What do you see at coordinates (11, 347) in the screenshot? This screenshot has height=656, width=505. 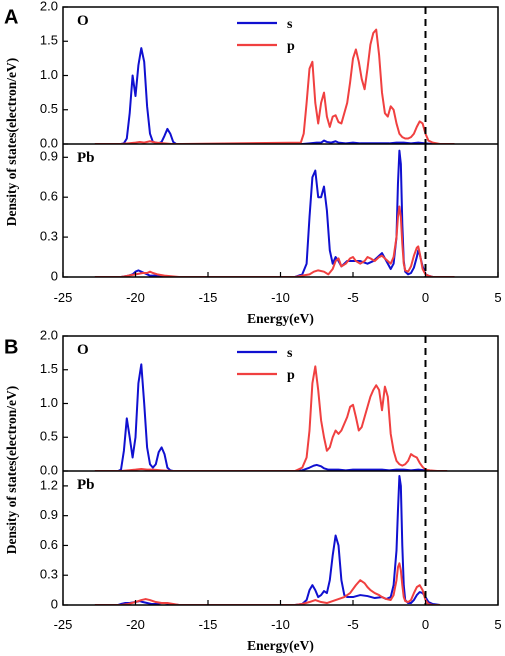 I see `panel-label: B` at bounding box center [11, 347].